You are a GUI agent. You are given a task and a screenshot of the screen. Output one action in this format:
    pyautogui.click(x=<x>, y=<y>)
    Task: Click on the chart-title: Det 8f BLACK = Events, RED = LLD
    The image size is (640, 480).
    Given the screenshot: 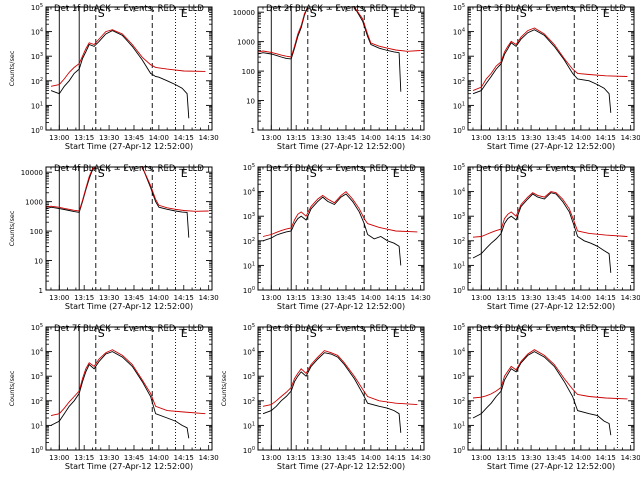 What is the action you would take?
    pyautogui.click(x=341, y=329)
    